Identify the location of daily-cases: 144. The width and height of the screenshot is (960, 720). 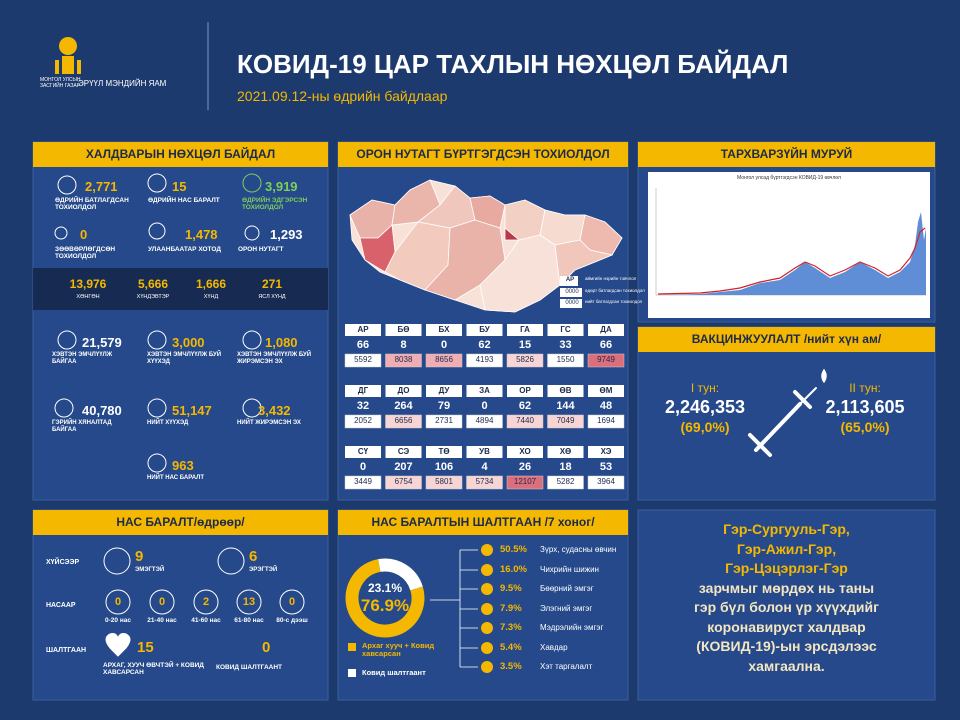
(565, 406).